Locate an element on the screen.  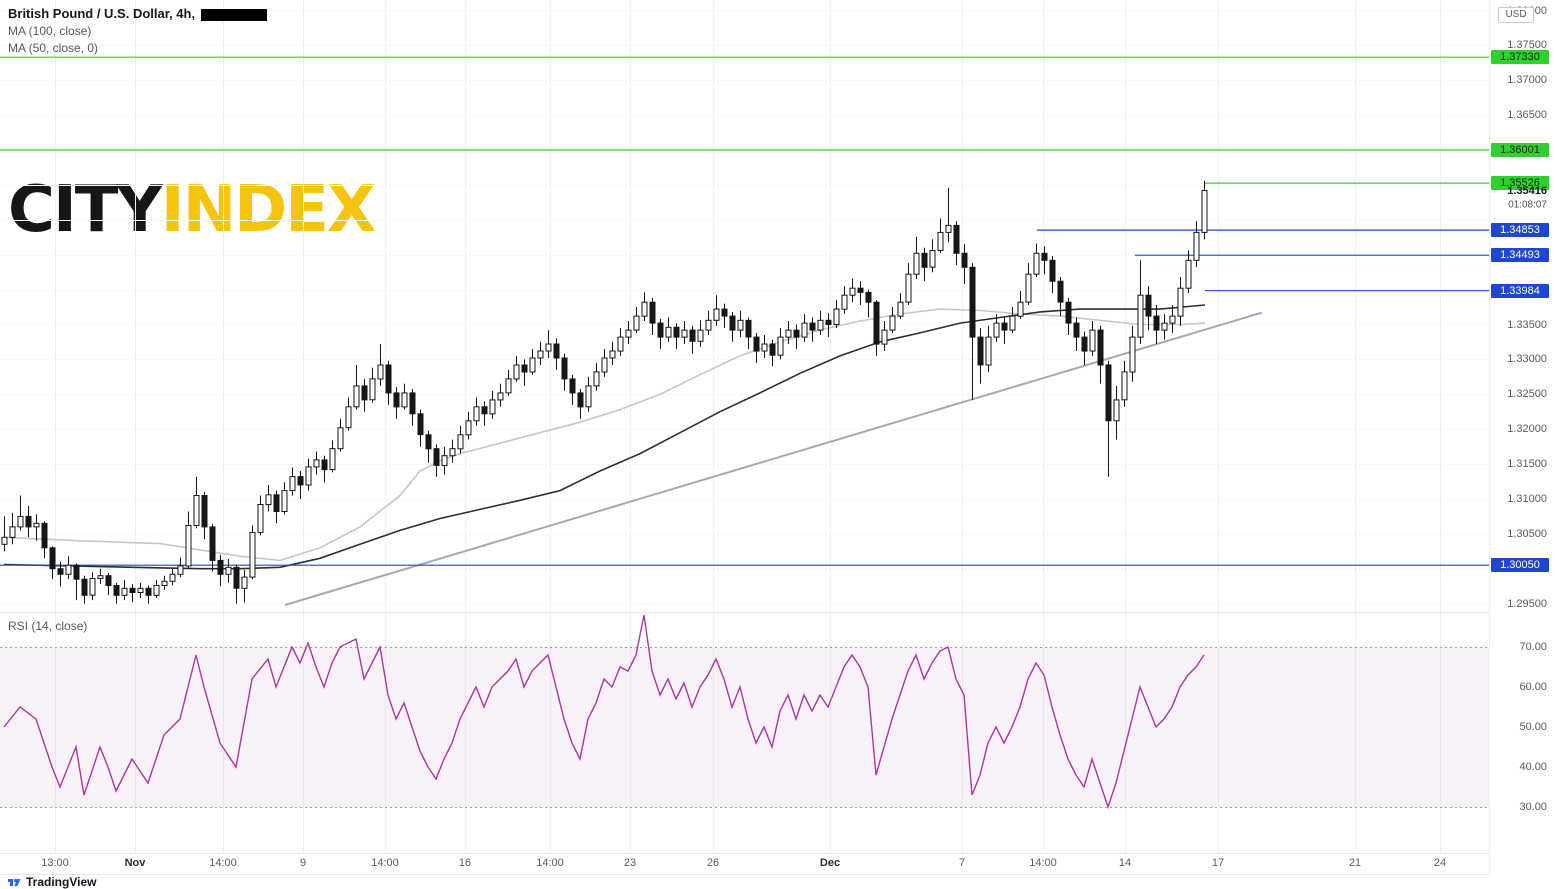
symbol-title-row: British Pound / U.S. Dollar, 4h, is located at coordinates (138, 13).